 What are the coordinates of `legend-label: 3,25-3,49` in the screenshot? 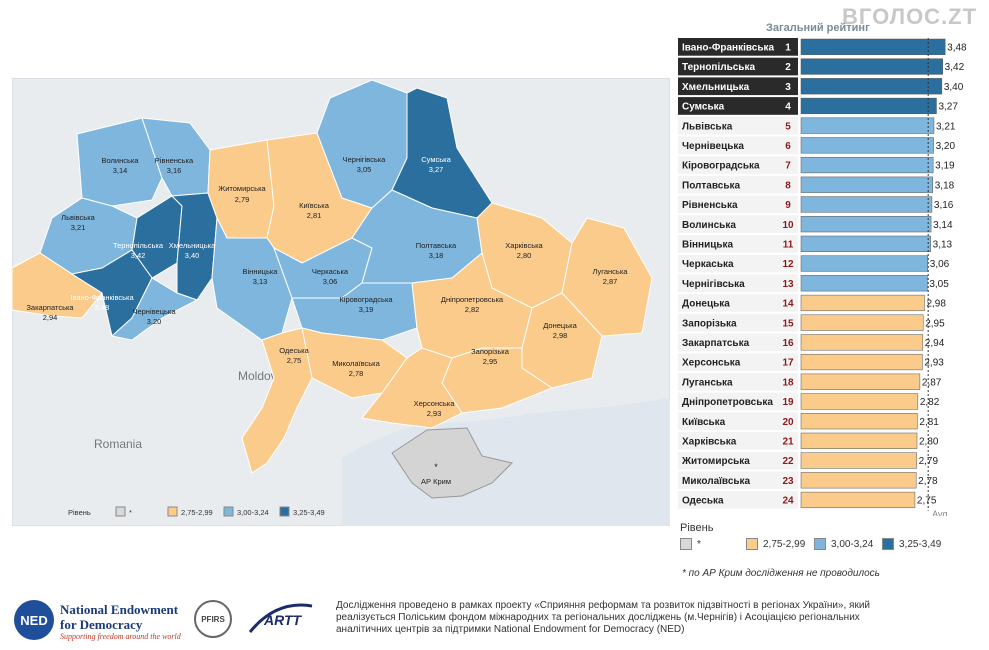 It's located at (920, 544).